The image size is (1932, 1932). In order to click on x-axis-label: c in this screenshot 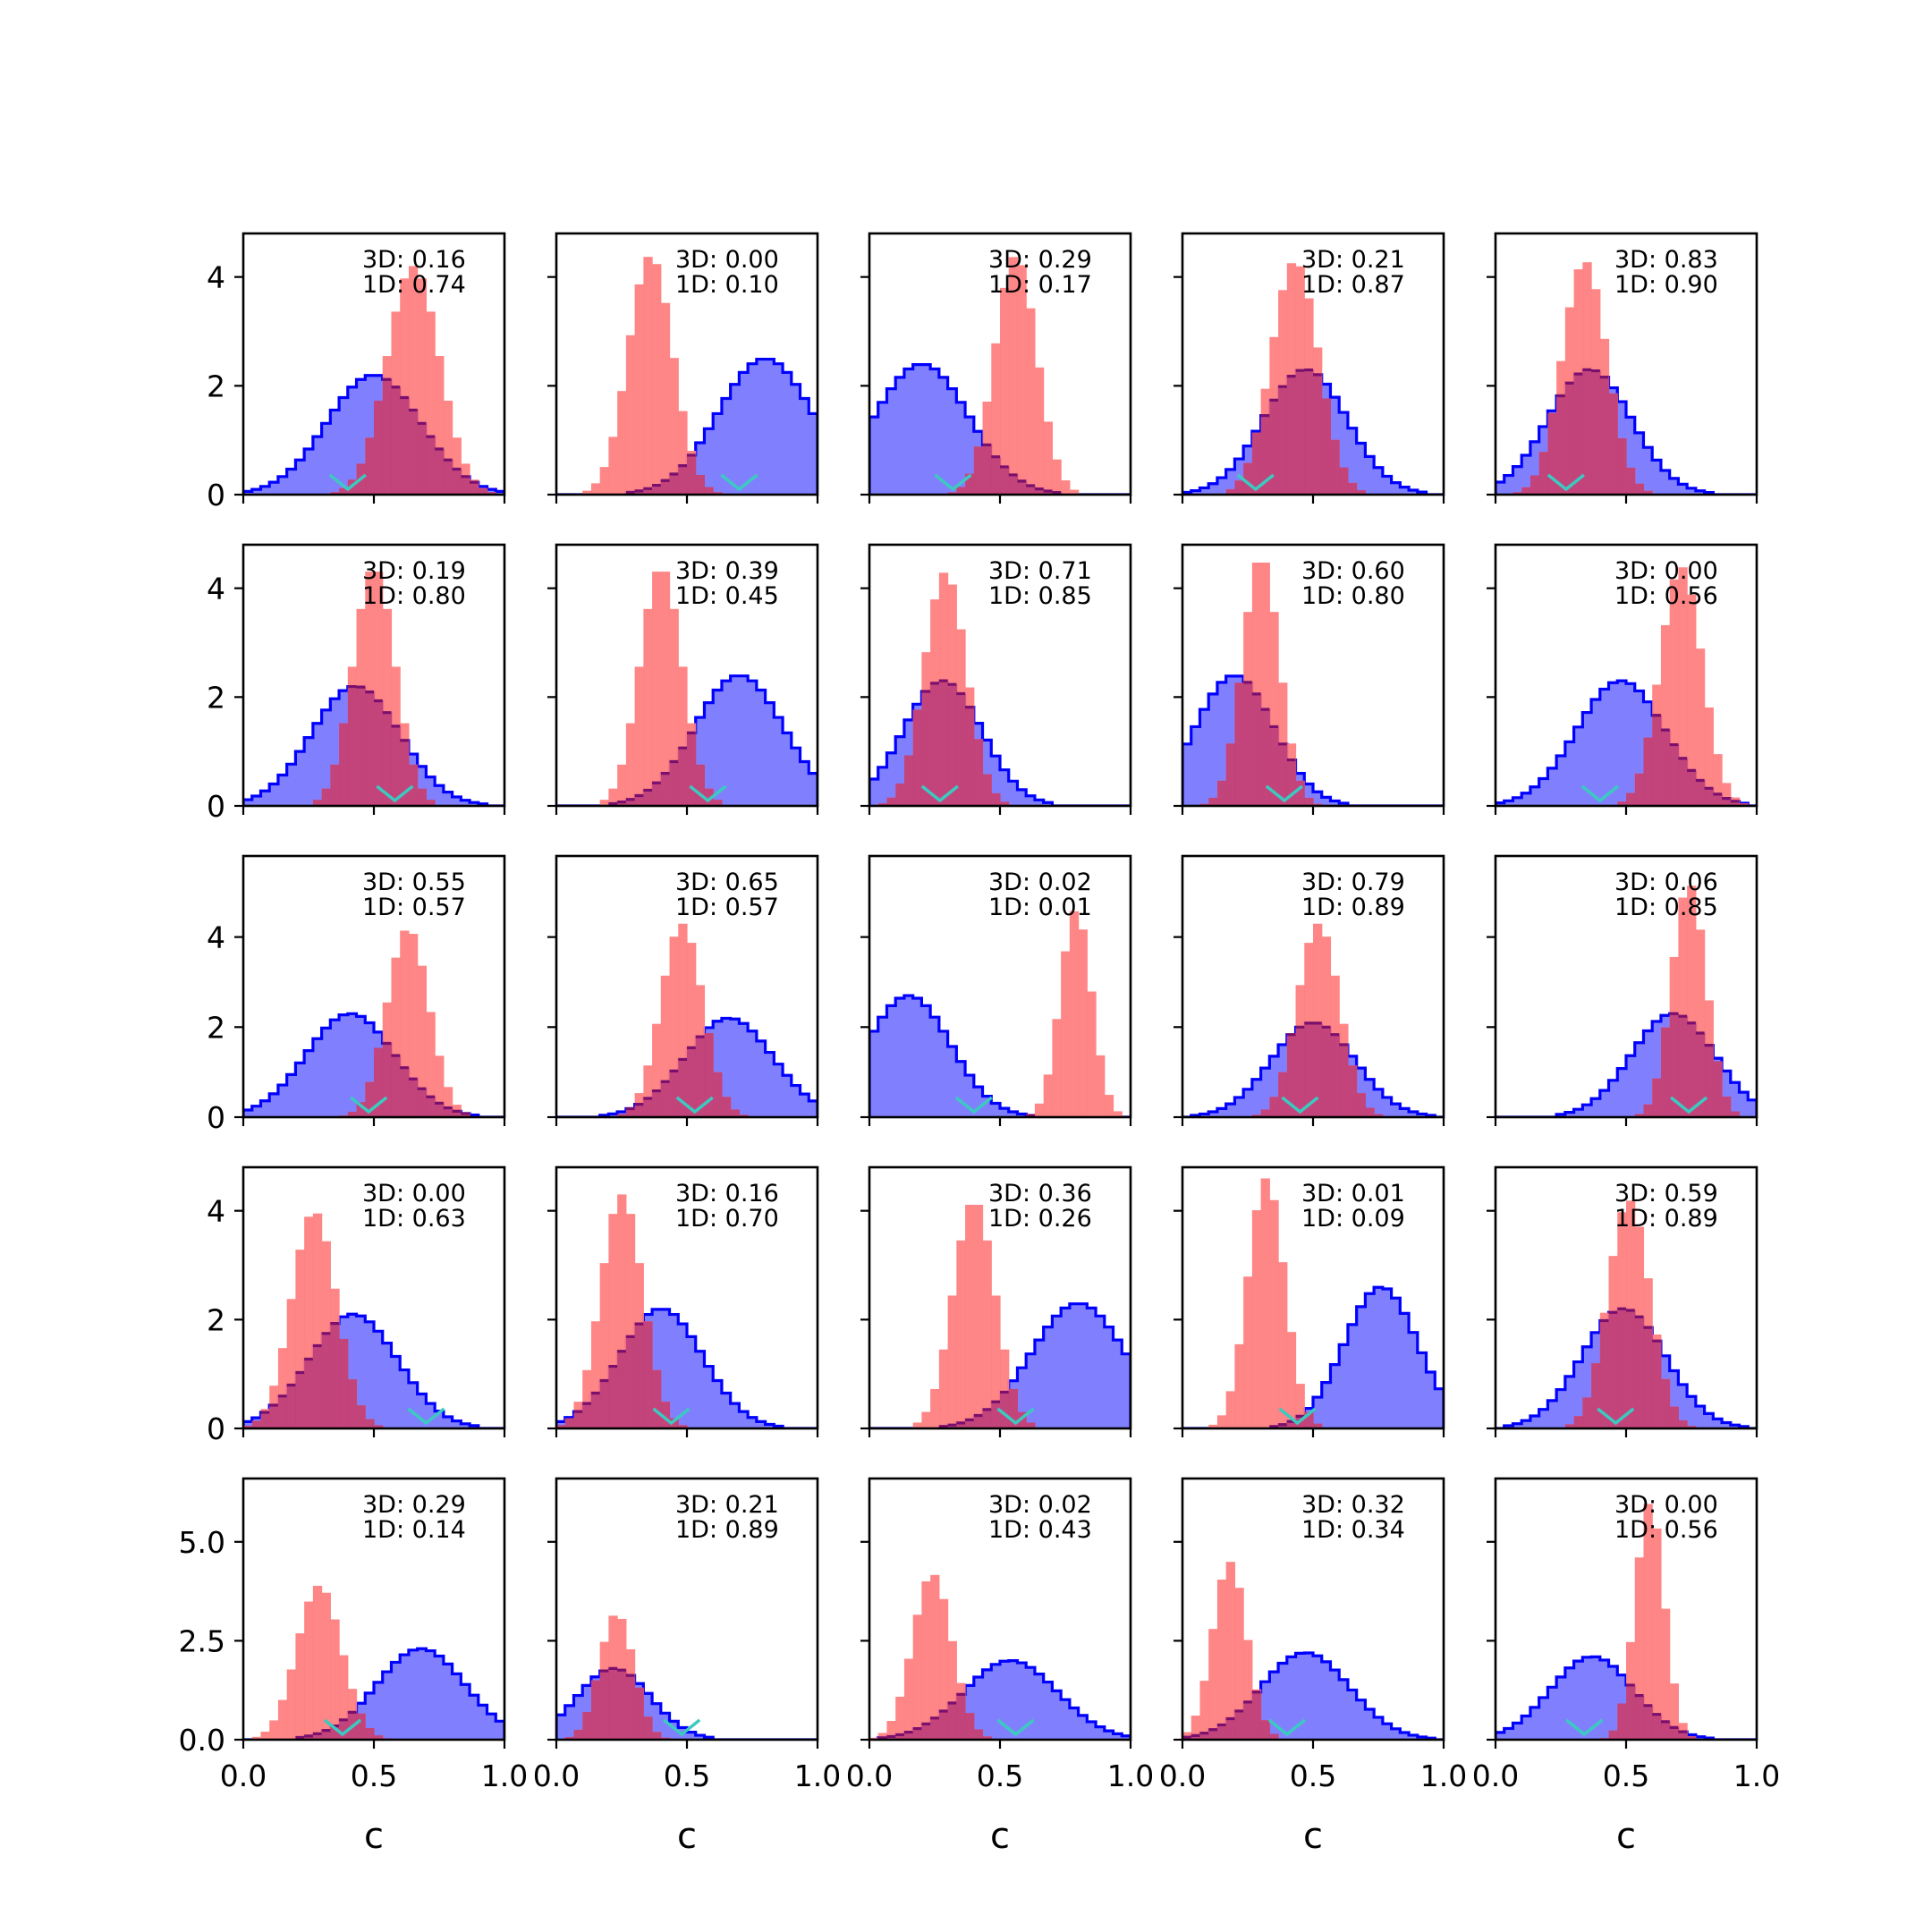, I will do `click(1626, 1836)`.